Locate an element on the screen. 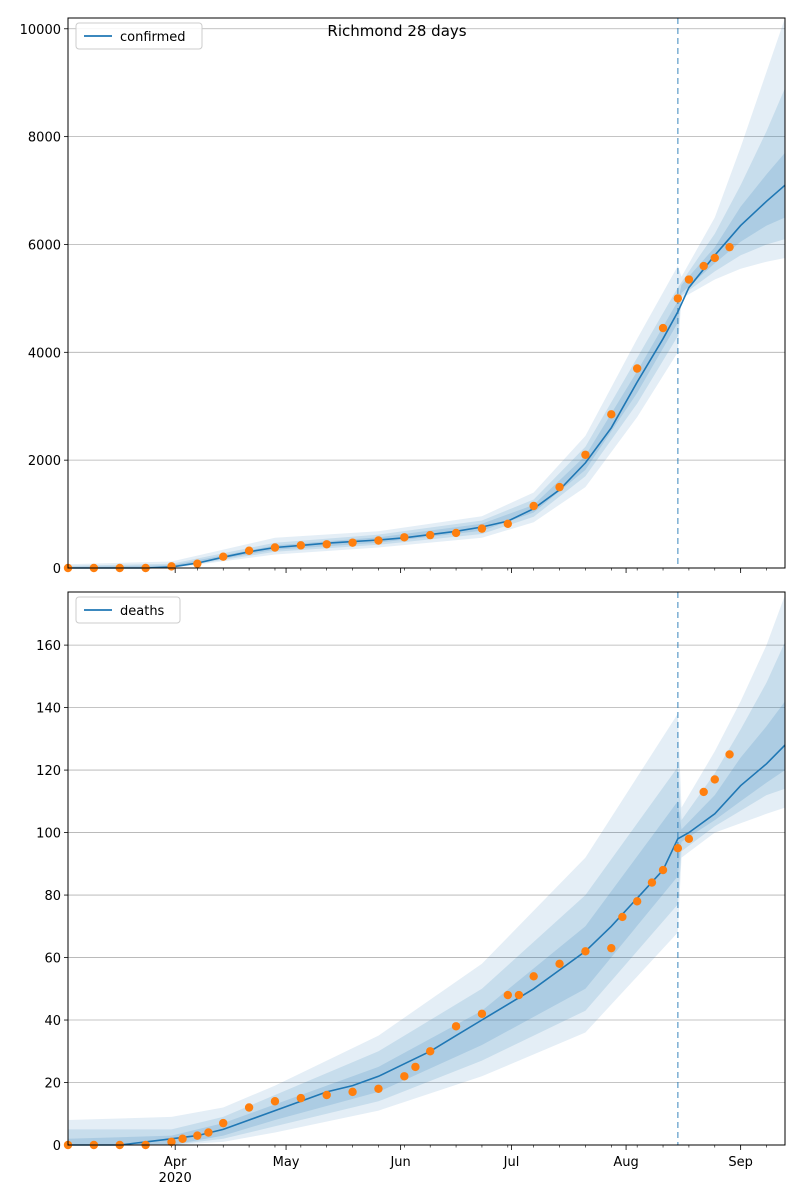  y-tick-label: 120 is located at coordinates (48, 771).